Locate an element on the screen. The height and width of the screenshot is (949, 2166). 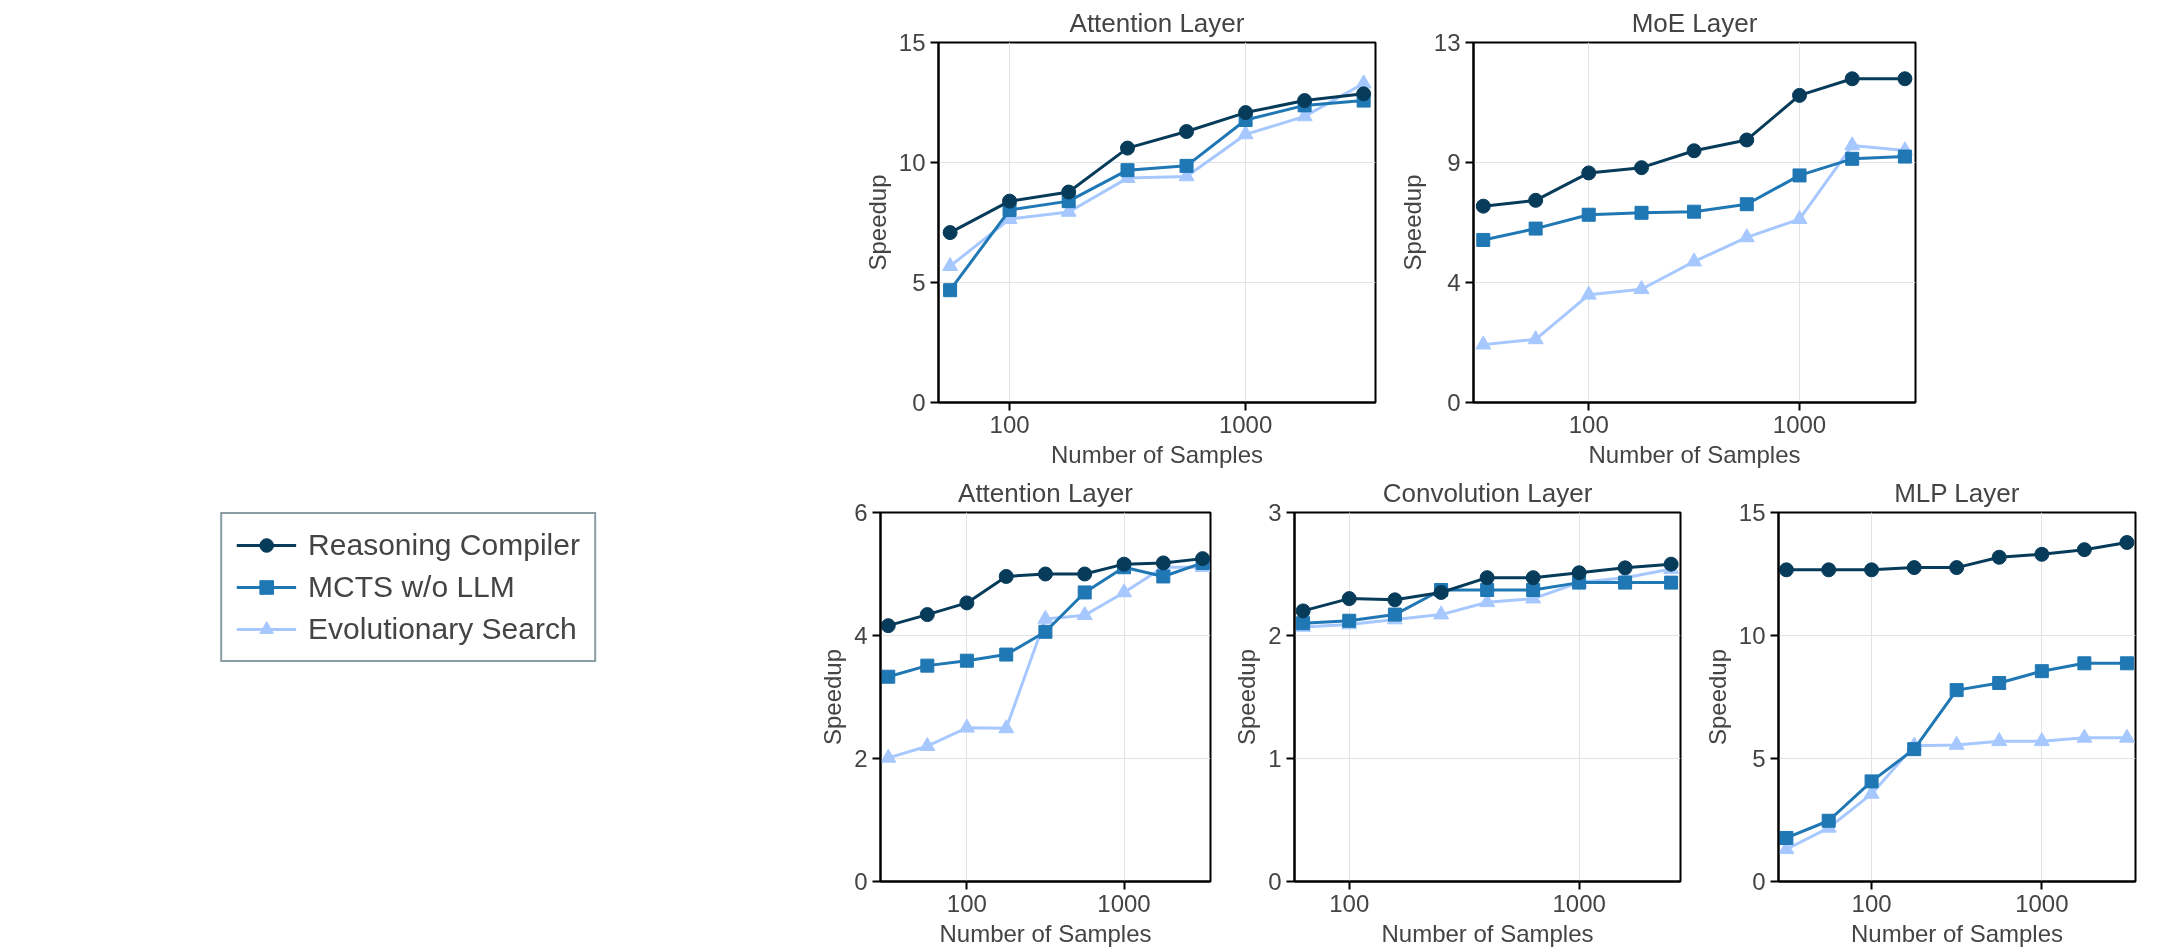
chart-title: MLP Layer is located at coordinates (1957, 492).